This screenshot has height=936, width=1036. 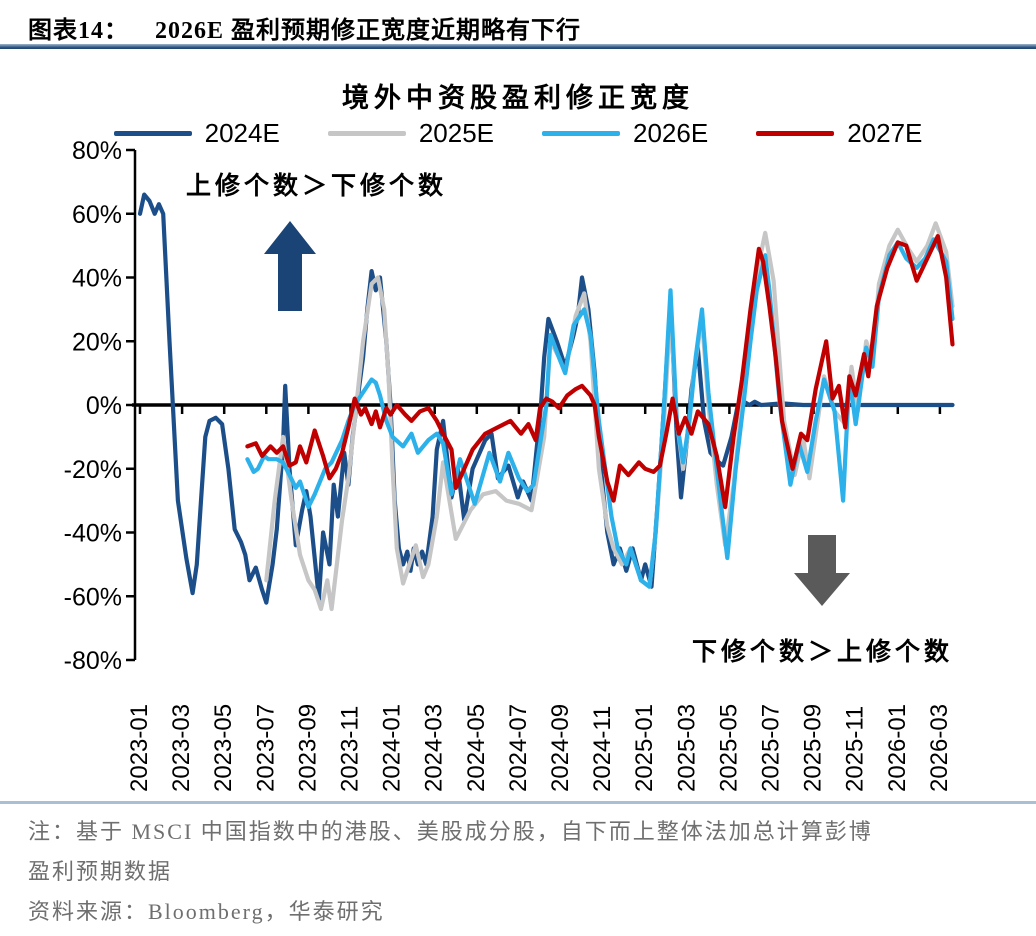 I want to click on chart-title: 境外中资股盈利修正宽度, so click(x=518, y=98).